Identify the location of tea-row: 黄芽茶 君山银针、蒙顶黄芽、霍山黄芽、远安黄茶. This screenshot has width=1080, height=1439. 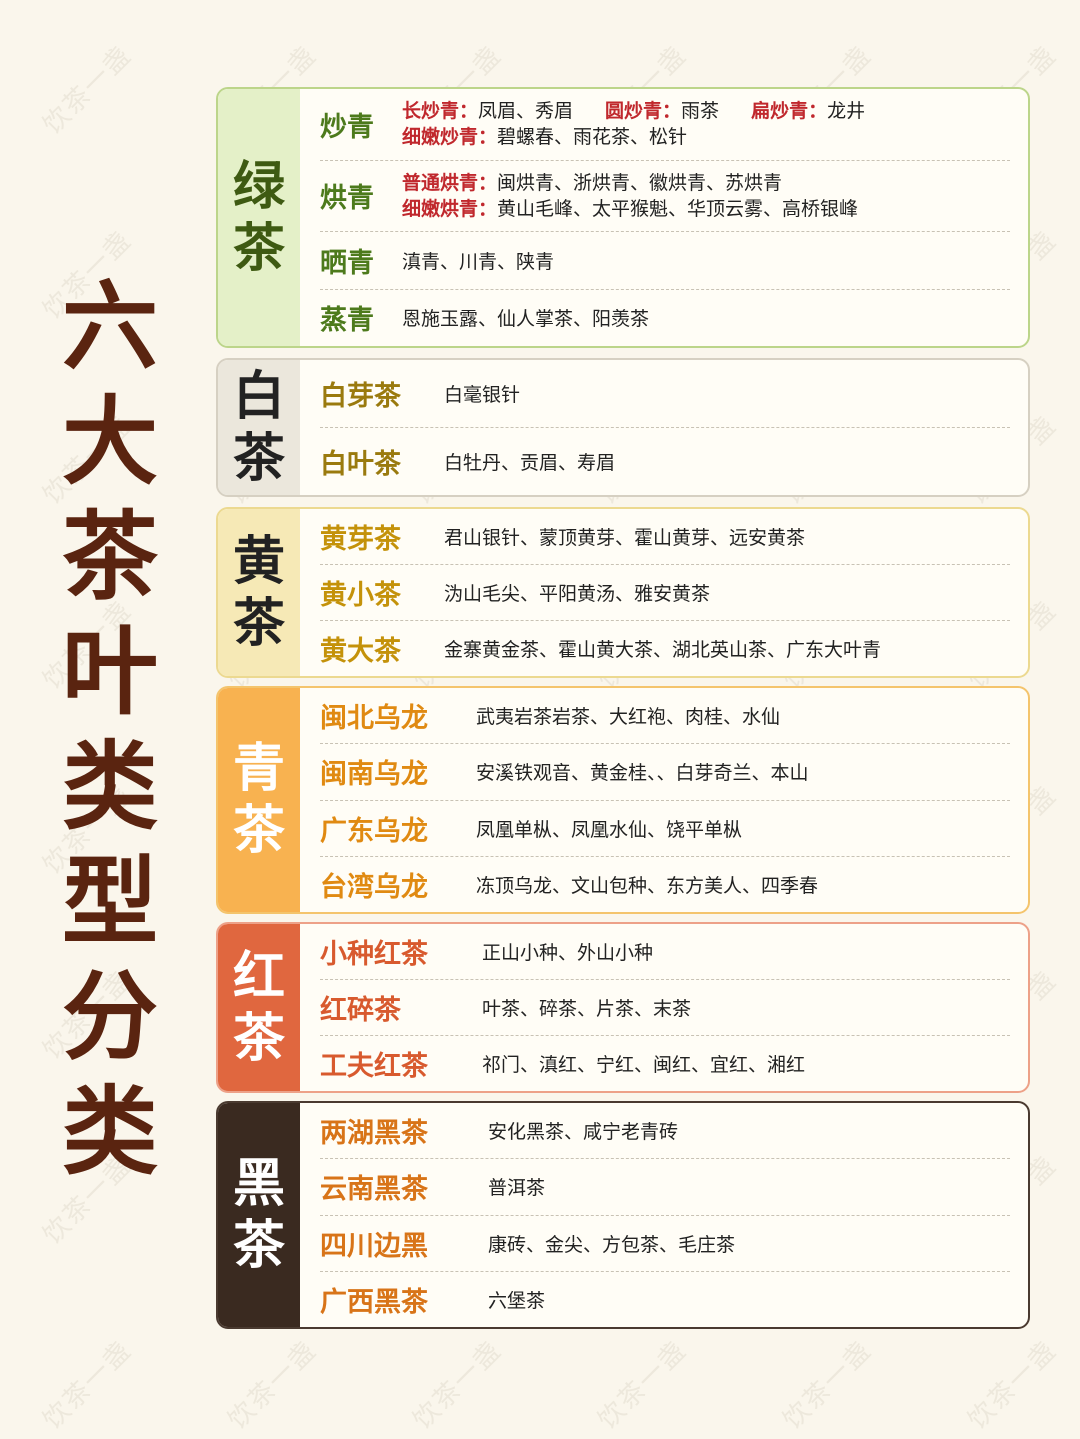
(665, 537).